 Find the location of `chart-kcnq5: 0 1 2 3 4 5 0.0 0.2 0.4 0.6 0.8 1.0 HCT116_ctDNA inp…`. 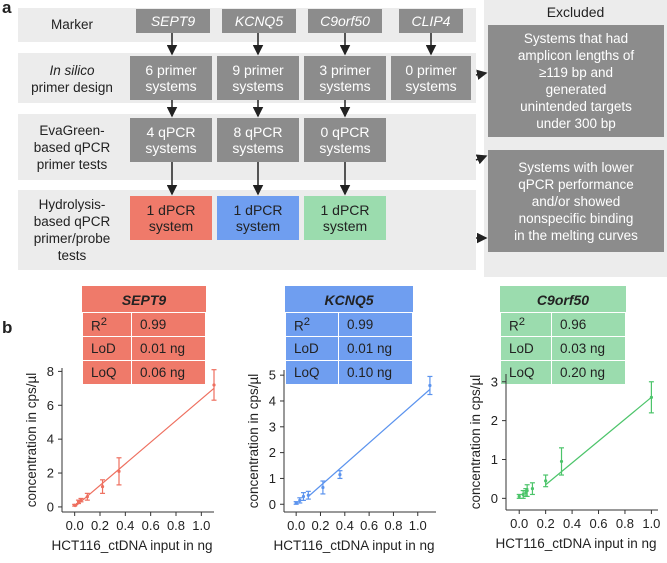

chart-kcnq5: 0 1 2 3 4 5 0.0 0.2 0.4 0.6 0.8 1.0 HCT116_ctDNA inp… is located at coordinates (341, 460).